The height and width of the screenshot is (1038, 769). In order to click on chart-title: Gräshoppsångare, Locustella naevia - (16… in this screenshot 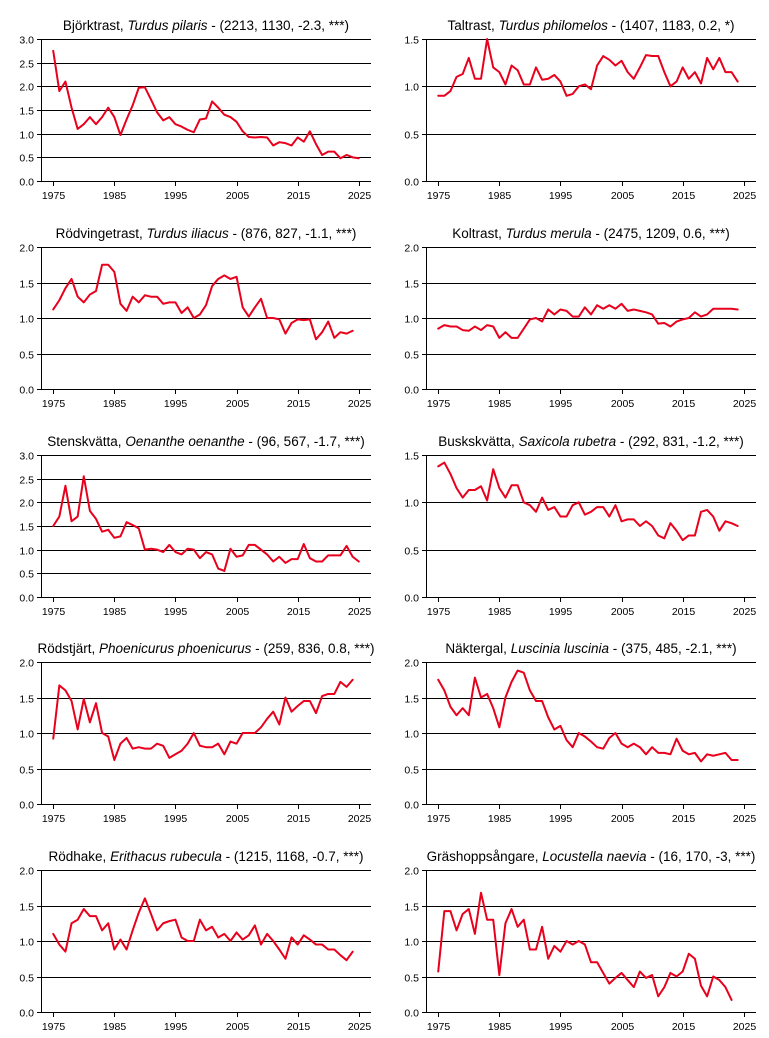, I will do `click(591, 856)`.